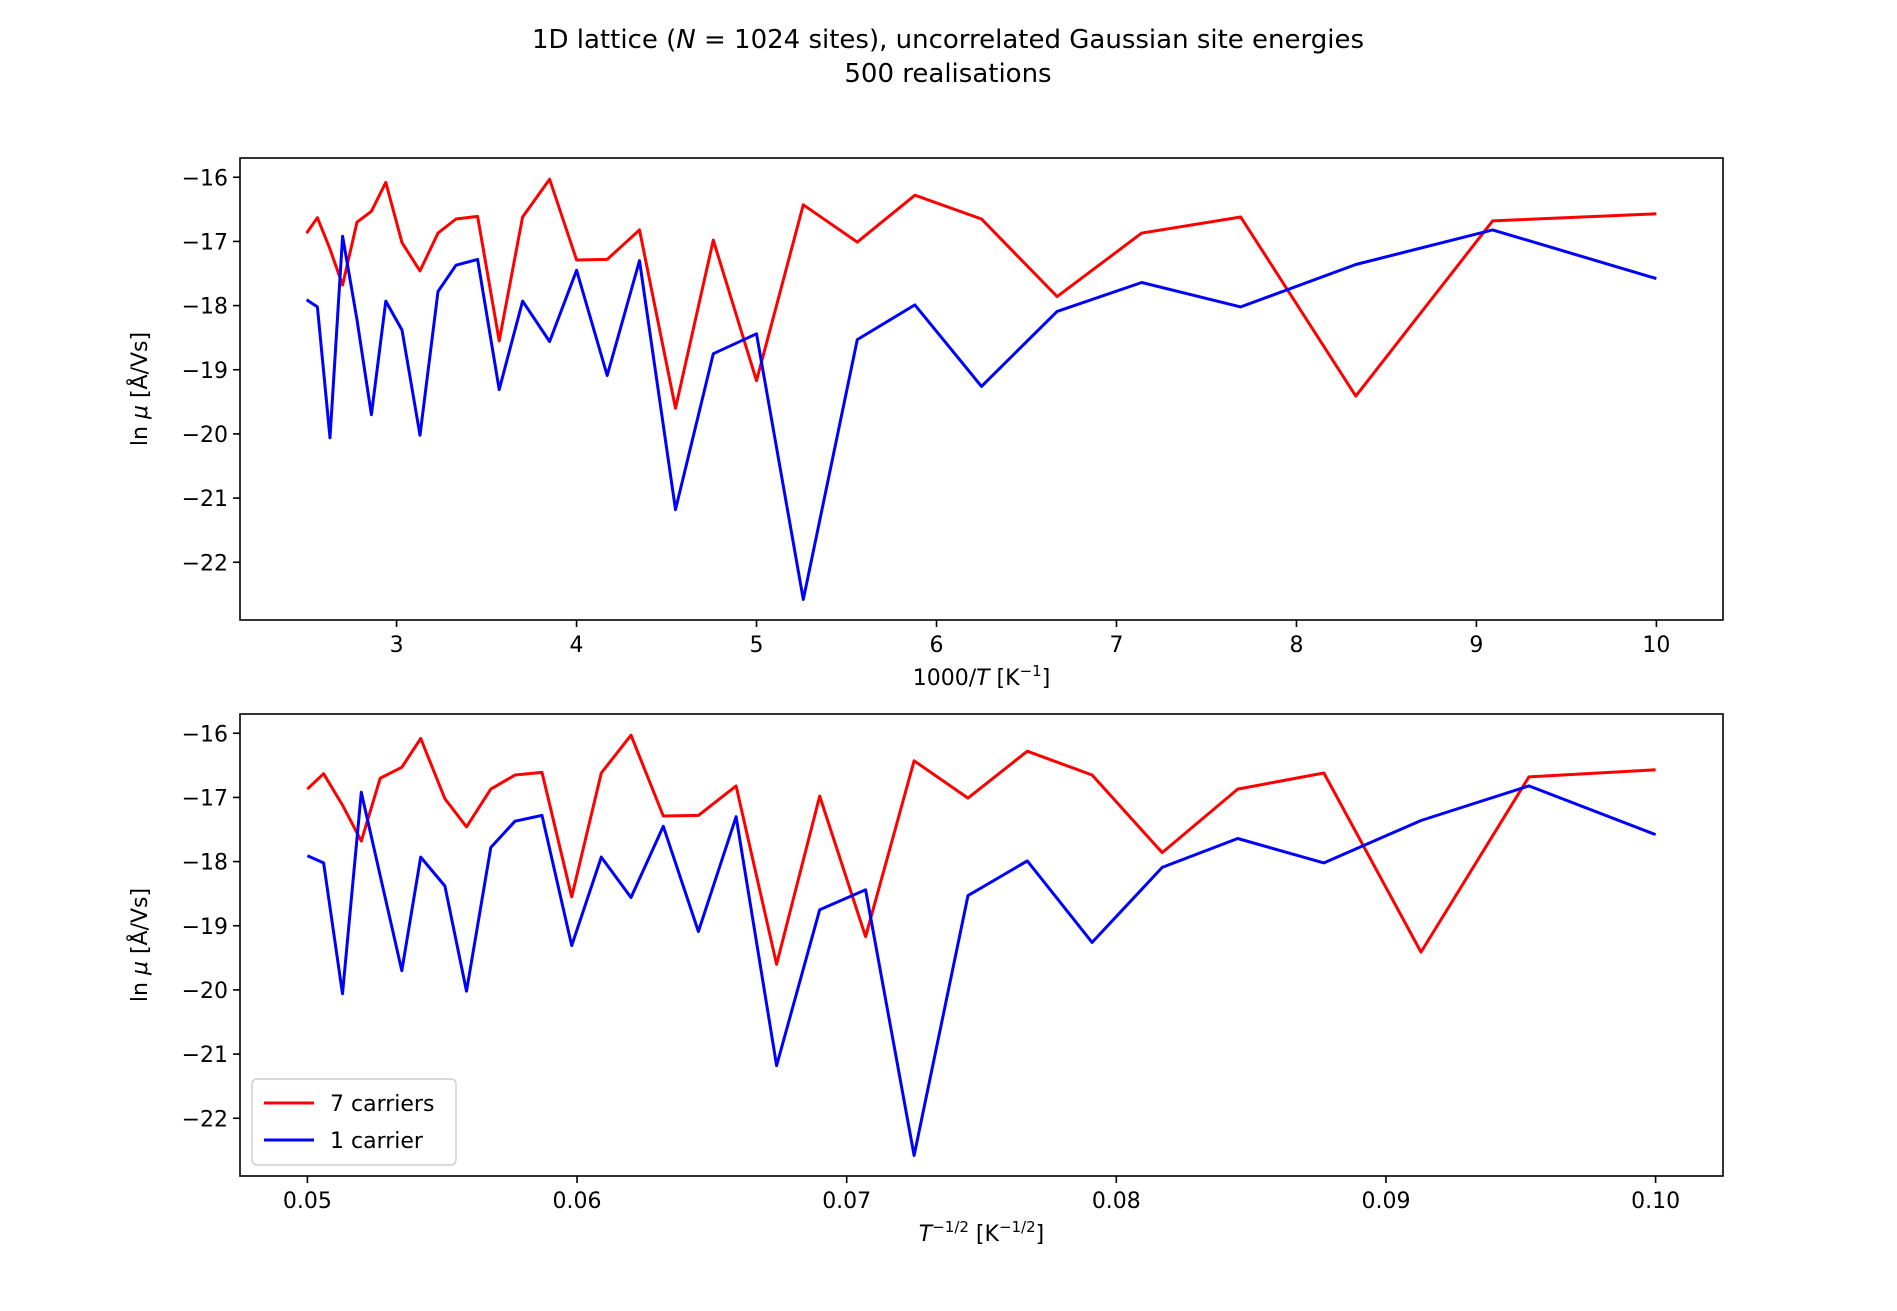 The height and width of the screenshot is (1311, 1897). What do you see at coordinates (1296, 645) in the screenshot?
I see `x-tick-label: 8` at bounding box center [1296, 645].